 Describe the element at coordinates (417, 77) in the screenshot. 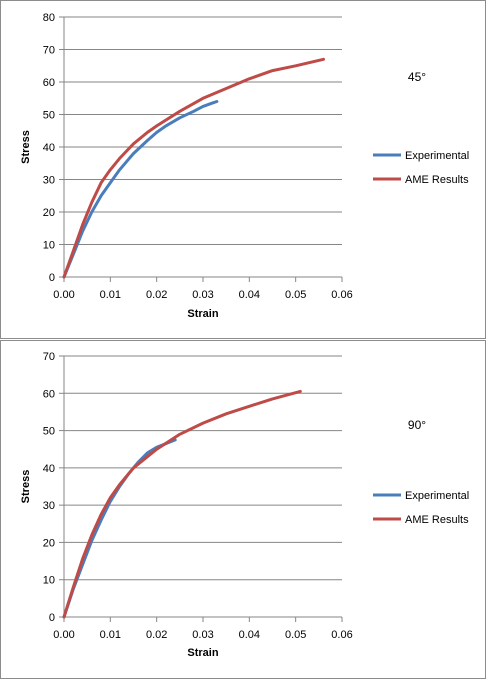

I see `angle-annotation: 45°` at that location.